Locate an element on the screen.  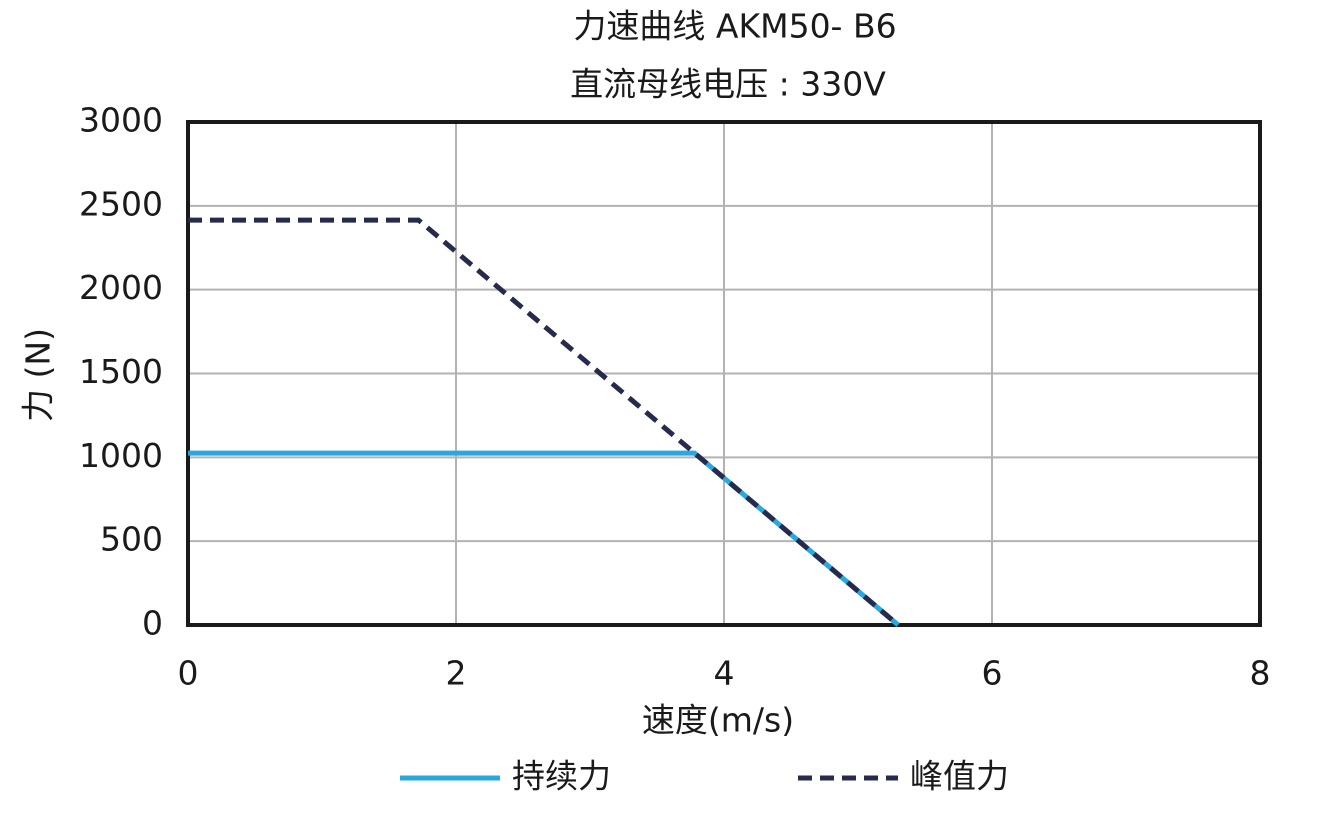
y-axis-label: 力 (N) is located at coordinates (38, 375).